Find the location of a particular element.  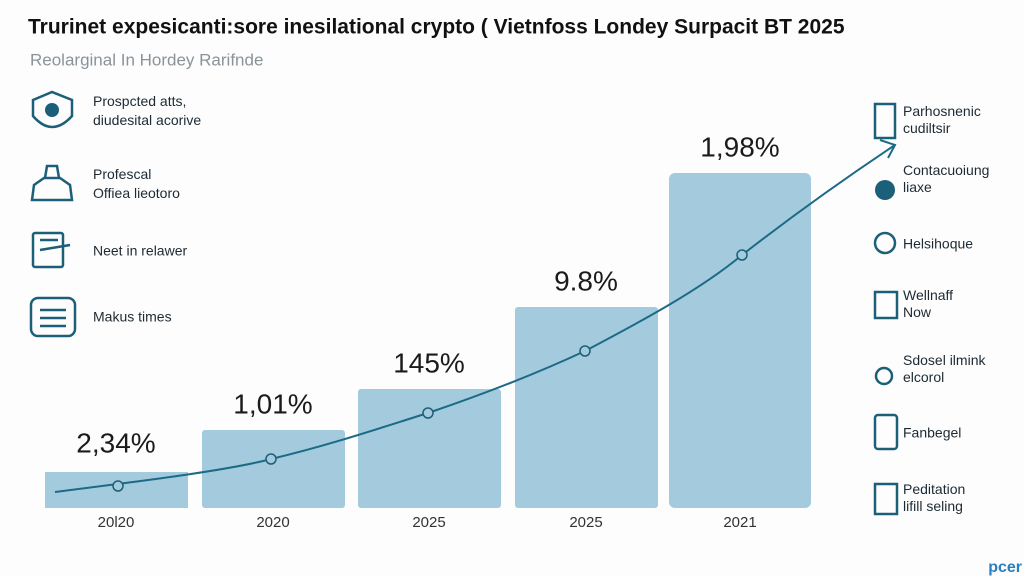

right-item-text: lifill seling is located at coordinates (933, 506).